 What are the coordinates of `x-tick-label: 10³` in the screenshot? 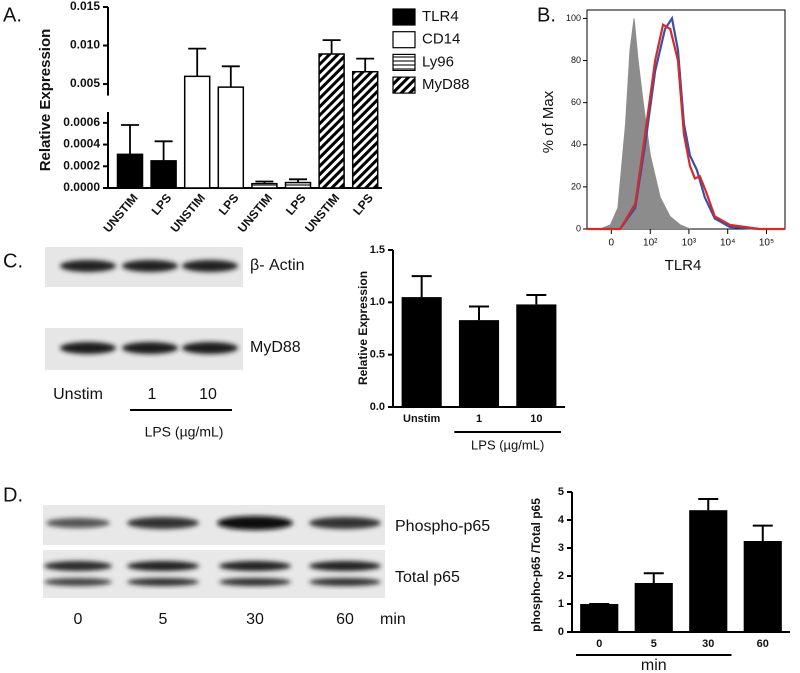 It's located at (689, 243).